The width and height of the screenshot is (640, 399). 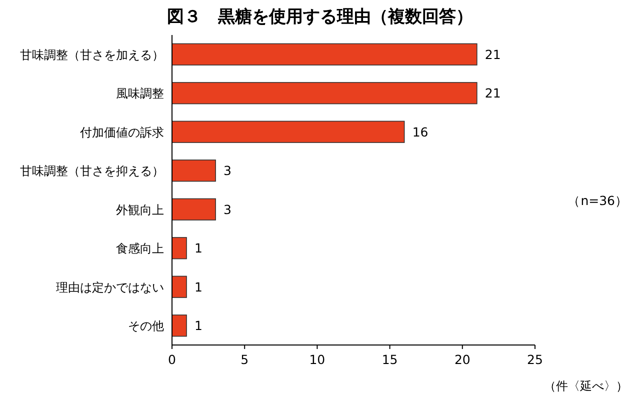 What do you see at coordinates (320, 17) in the screenshot?
I see `title: 図３ 黒糖を使用する理由（複数回答）` at bounding box center [320, 17].